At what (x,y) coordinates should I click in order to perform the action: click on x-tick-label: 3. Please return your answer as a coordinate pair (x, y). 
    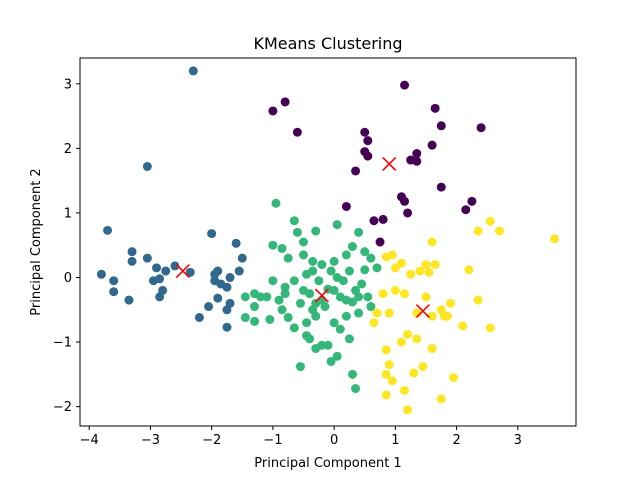
    Looking at the image, I should click on (518, 440).